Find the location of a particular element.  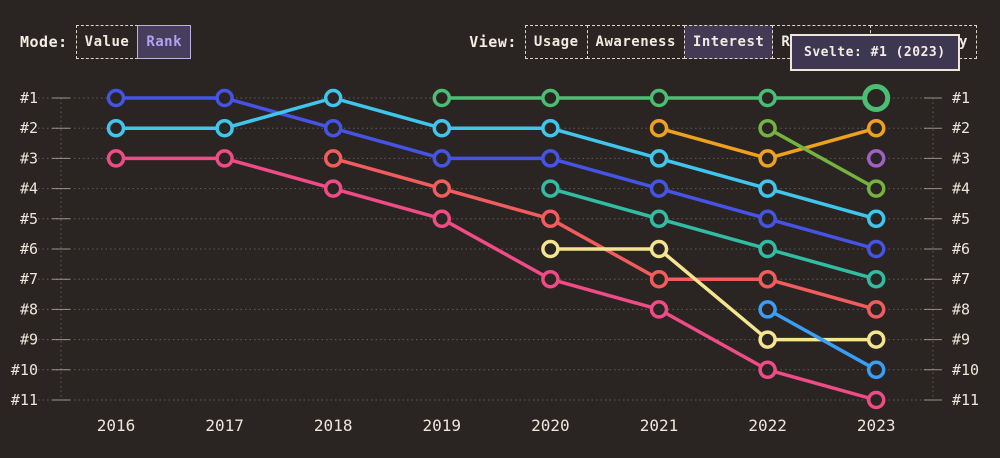

left-rank-label-#7: #7 is located at coordinates (29, 279).